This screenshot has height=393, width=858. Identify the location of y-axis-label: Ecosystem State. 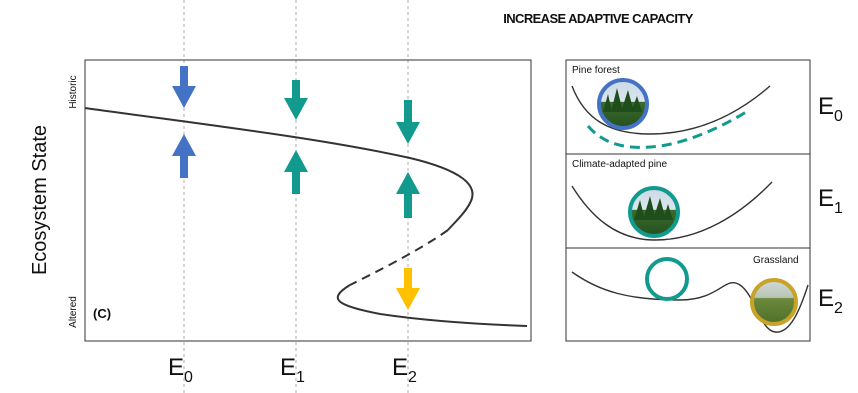
(40, 200).